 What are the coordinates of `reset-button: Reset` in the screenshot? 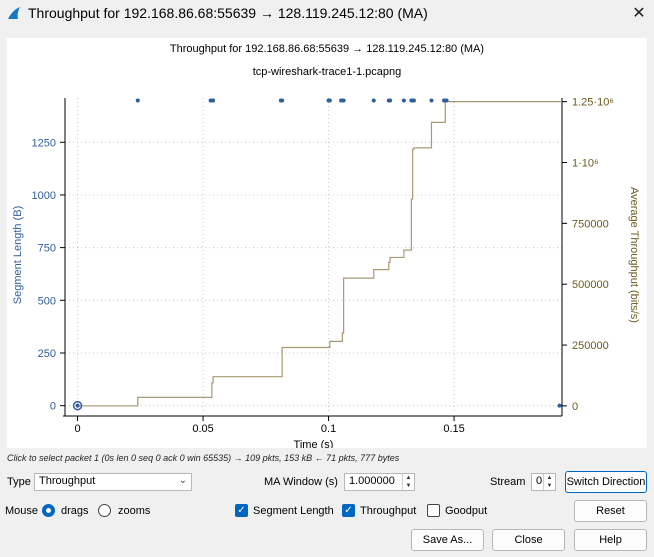 It's located at (610, 511).